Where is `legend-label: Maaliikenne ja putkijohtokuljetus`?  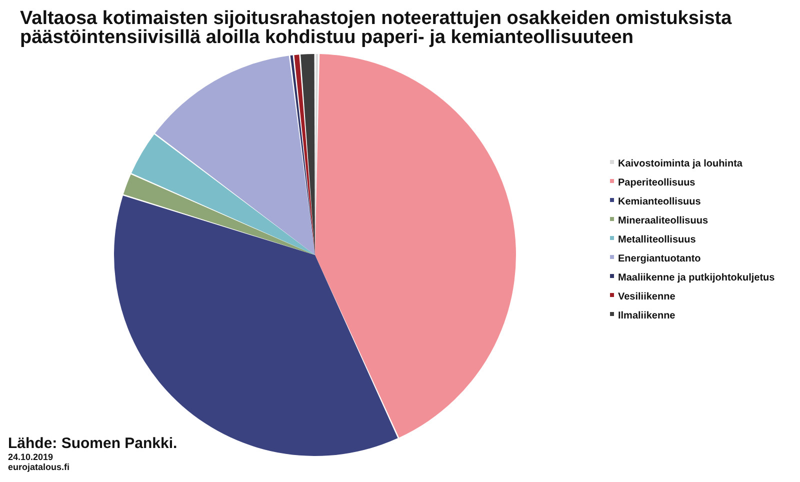
legend-label: Maaliikenne ja putkijohtokuljetus is located at coordinates (697, 278).